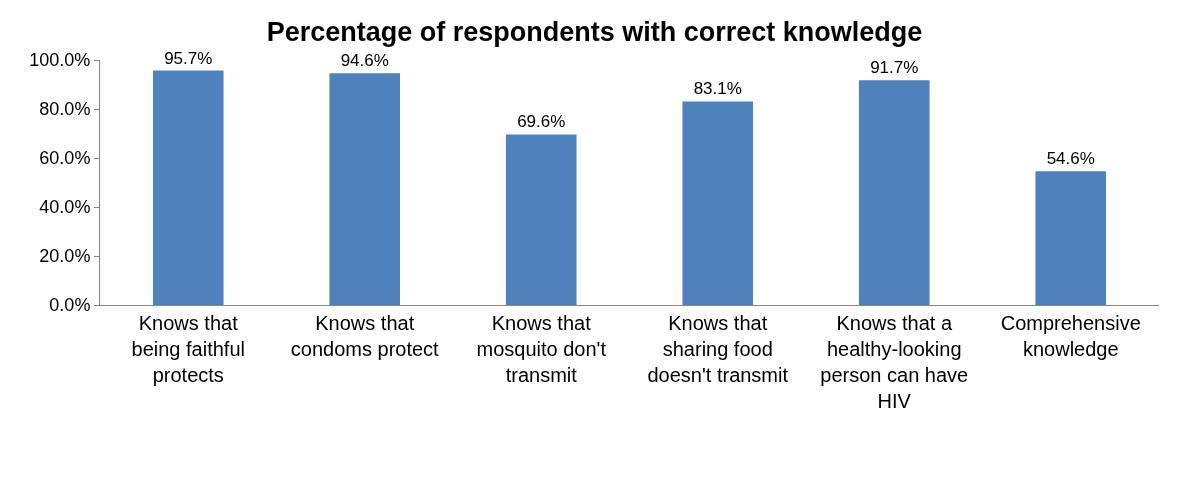  What do you see at coordinates (541, 349) in the screenshot?
I see `x-tick-label: Knows that mosquito don't transmit` at bounding box center [541, 349].